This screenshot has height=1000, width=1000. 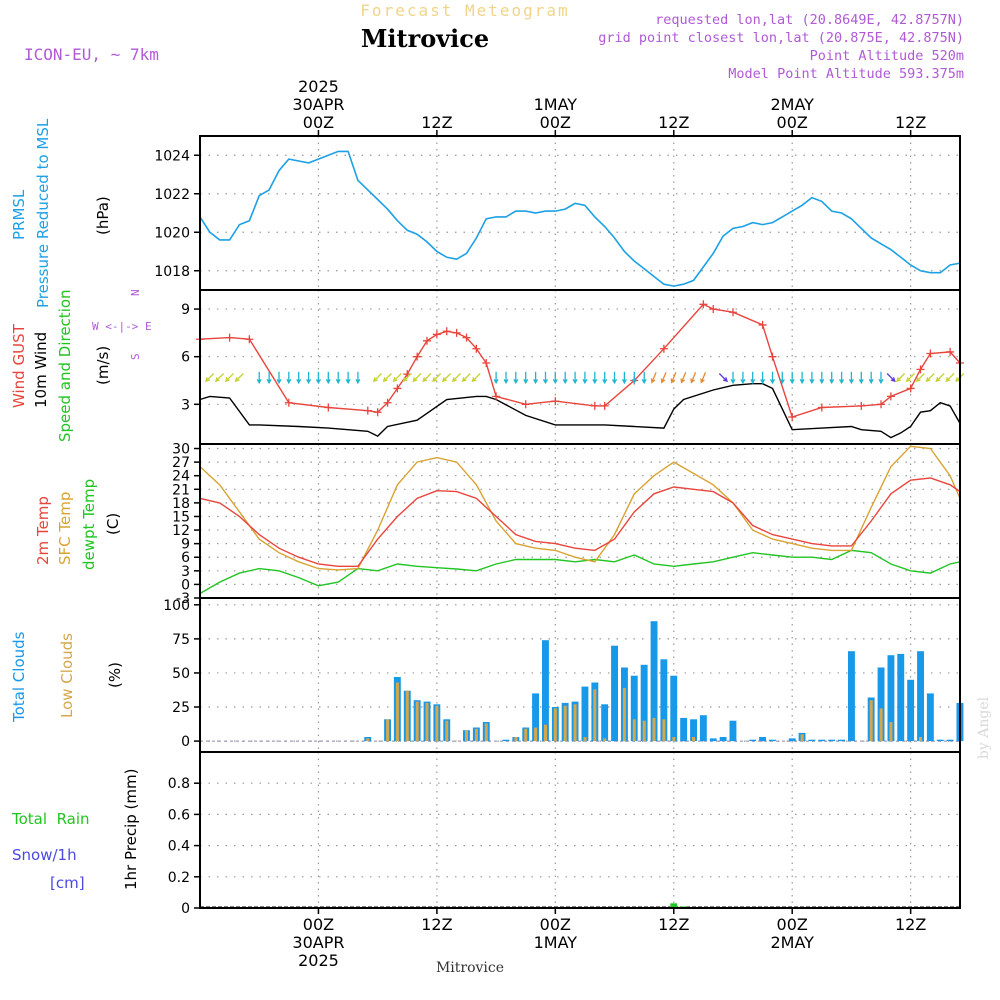 What do you see at coordinates (464, 10) in the screenshot?
I see `product-title: Forecast Meteogram` at bounding box center [464, 10].